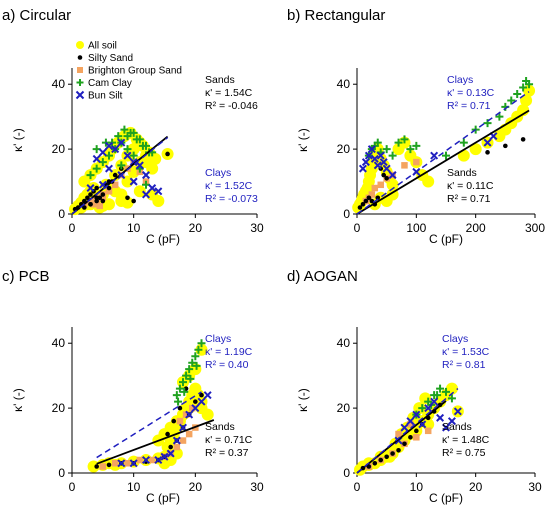  Describe the element at coordinates (466, 440) in the screenshot. I see `sands-annotation-line: κ' = 1.48C` at that location.